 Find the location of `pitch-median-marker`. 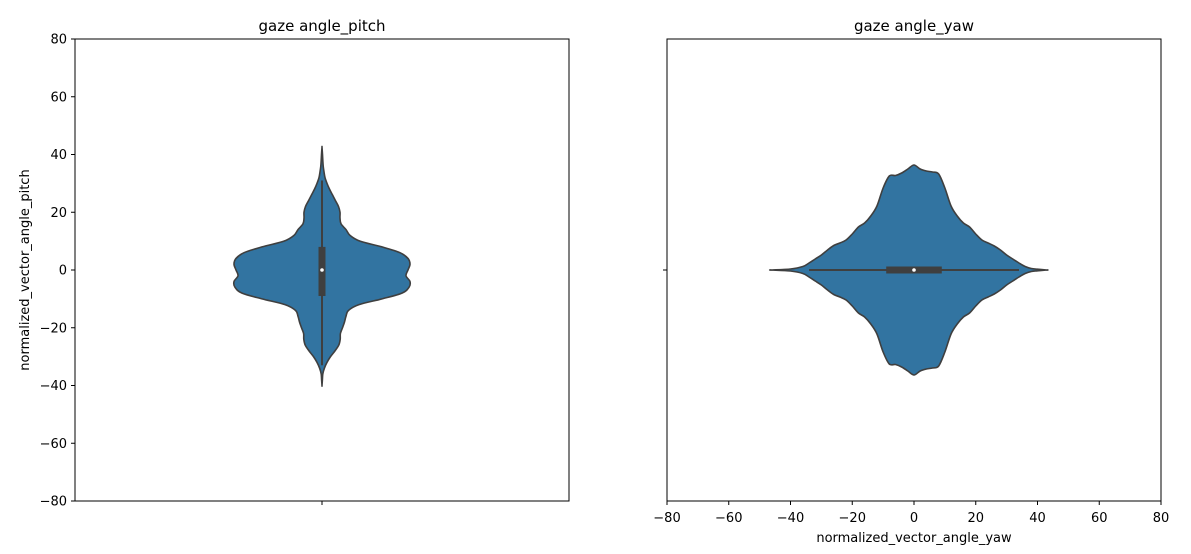

pitch-median-marker is located at coordinates (322, 270).